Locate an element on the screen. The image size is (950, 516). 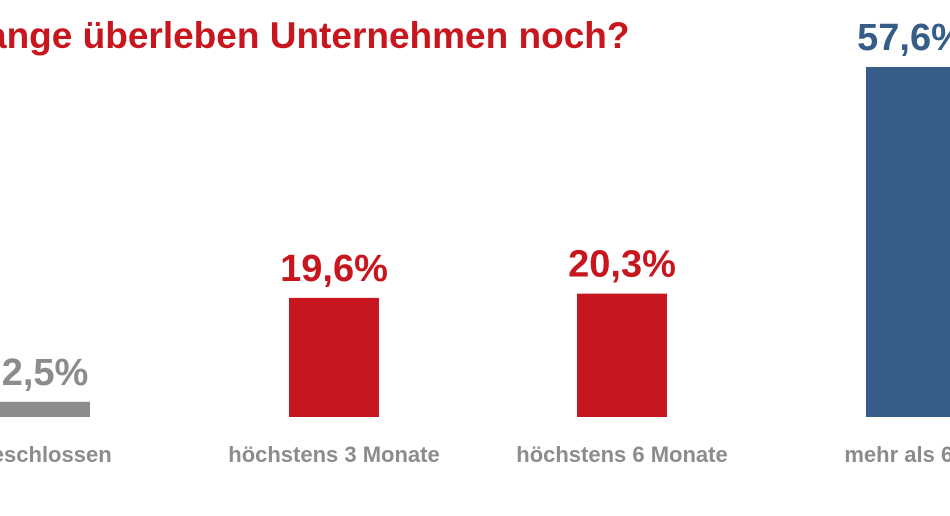
category-label-geschlossen: geschlossen is located at coordinates (56, 454).